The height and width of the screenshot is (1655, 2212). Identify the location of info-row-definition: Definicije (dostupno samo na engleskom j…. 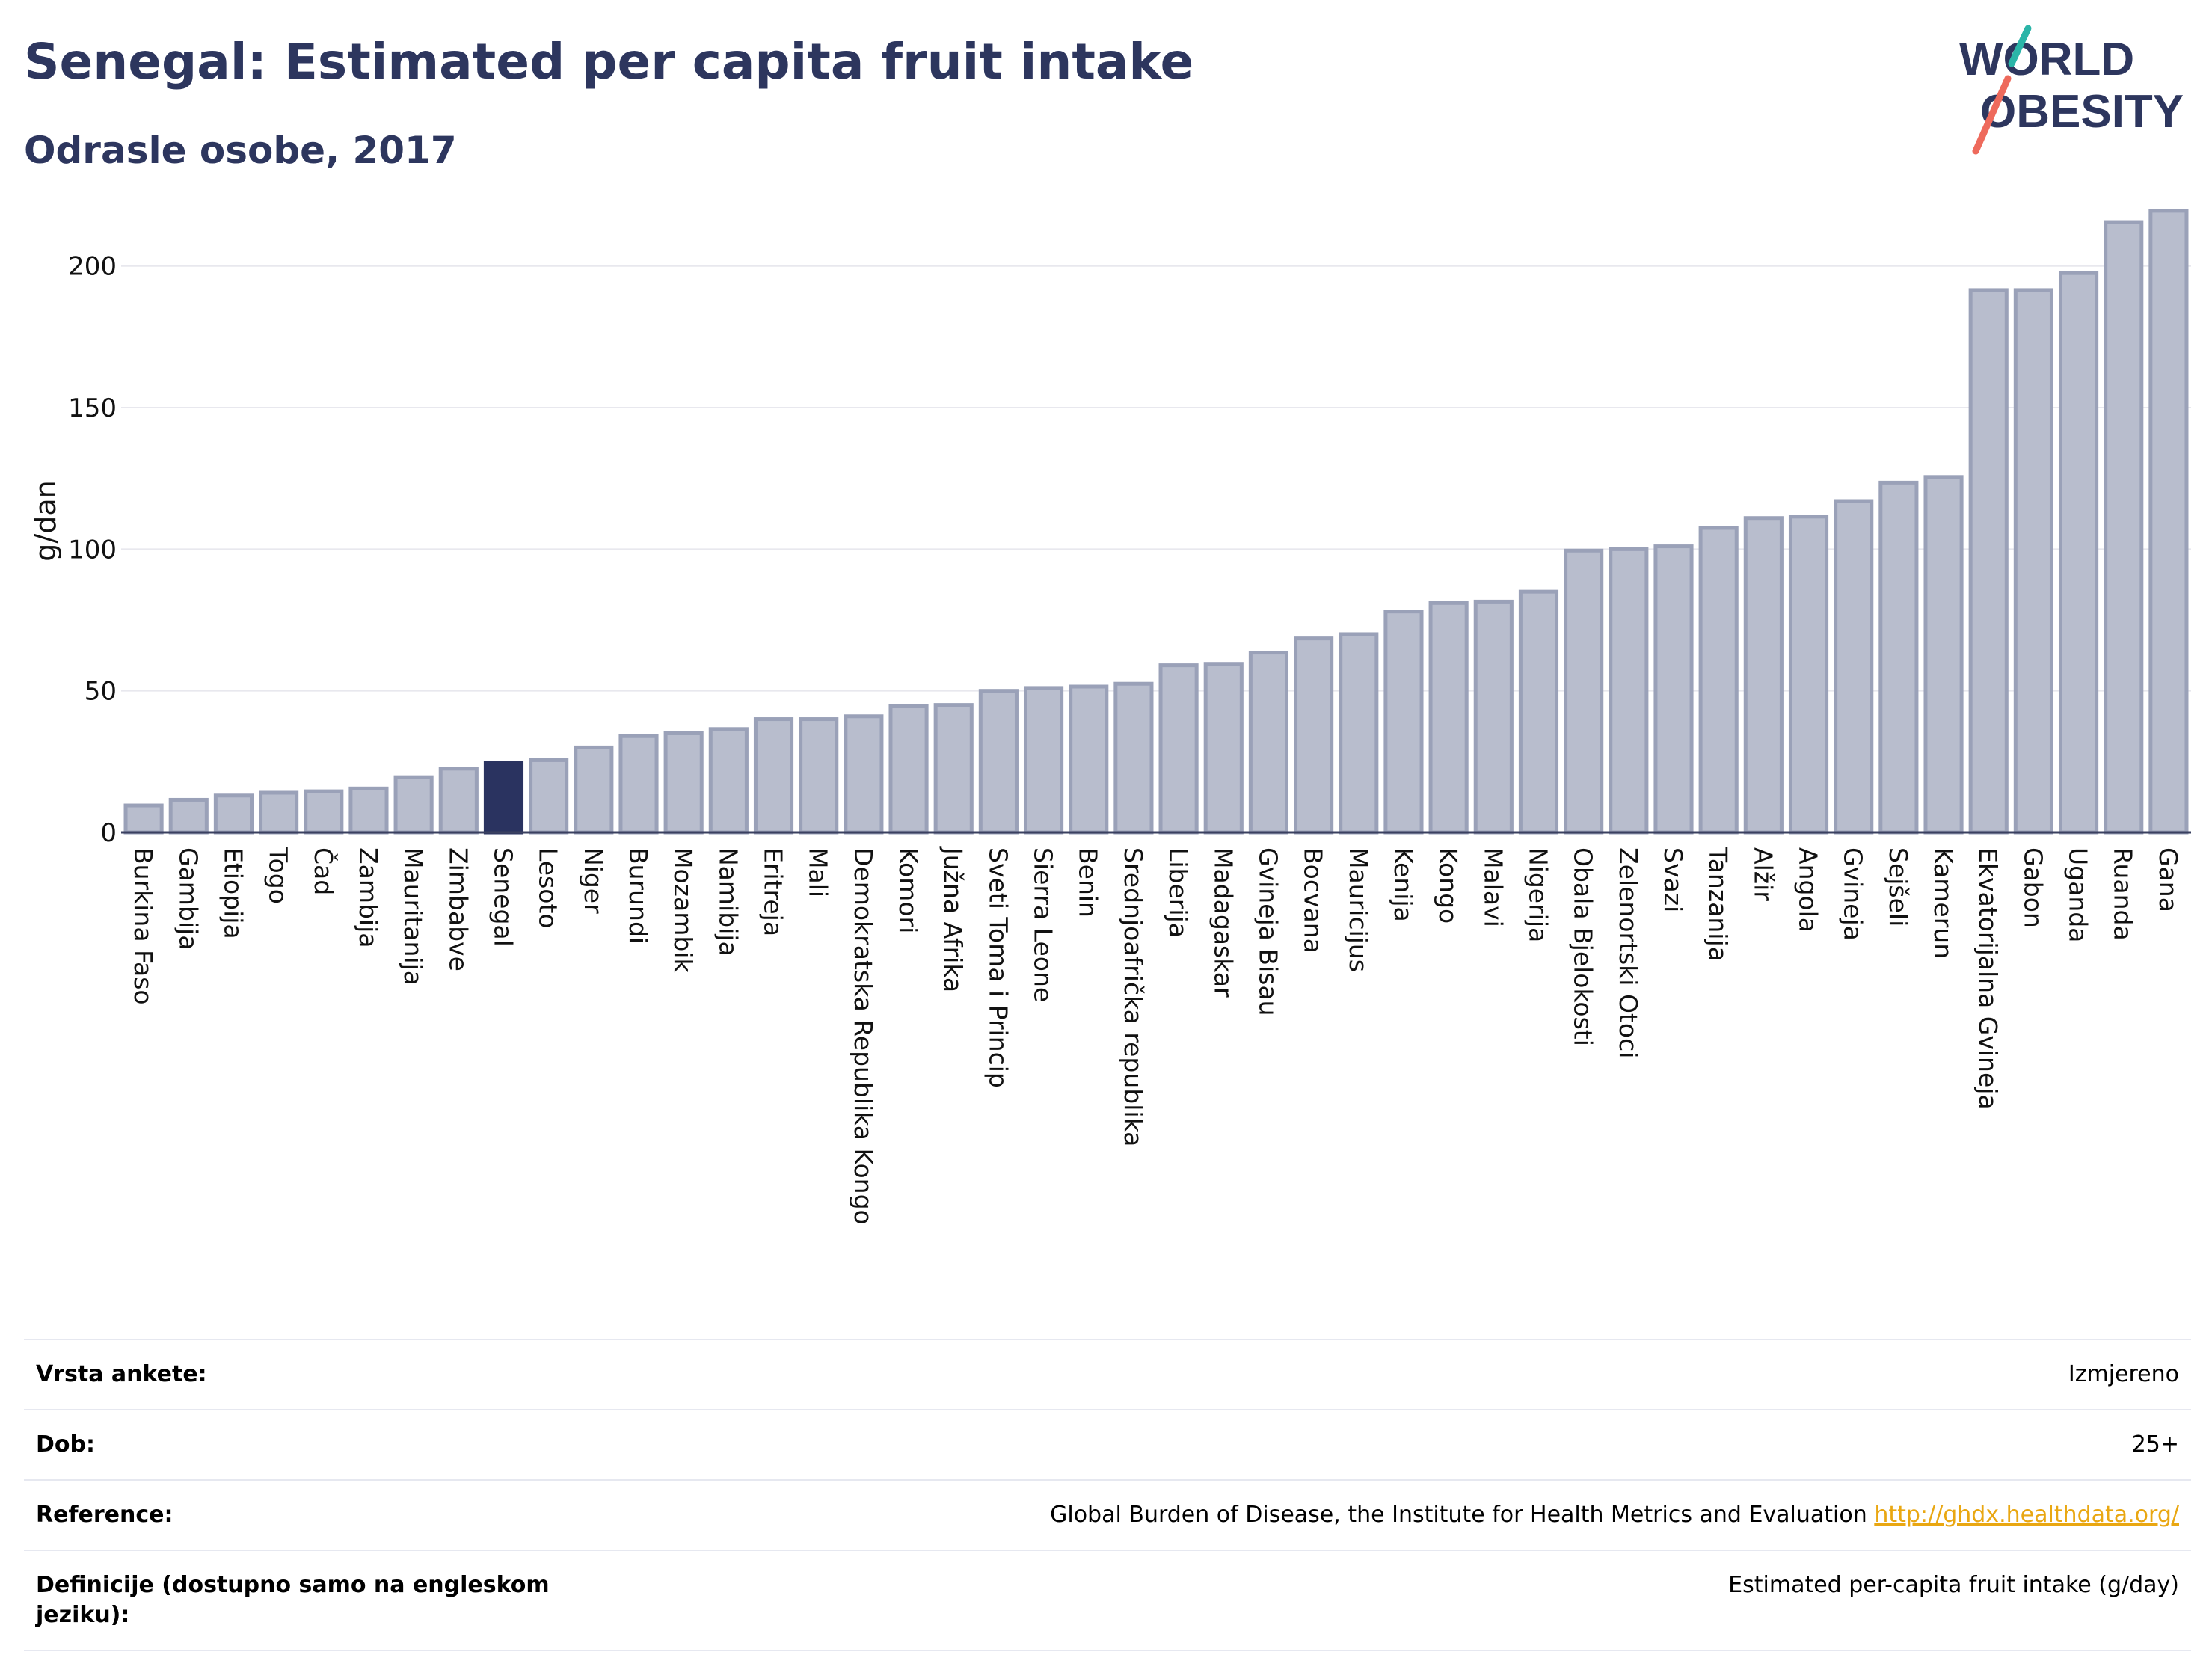
(1107, 1600).